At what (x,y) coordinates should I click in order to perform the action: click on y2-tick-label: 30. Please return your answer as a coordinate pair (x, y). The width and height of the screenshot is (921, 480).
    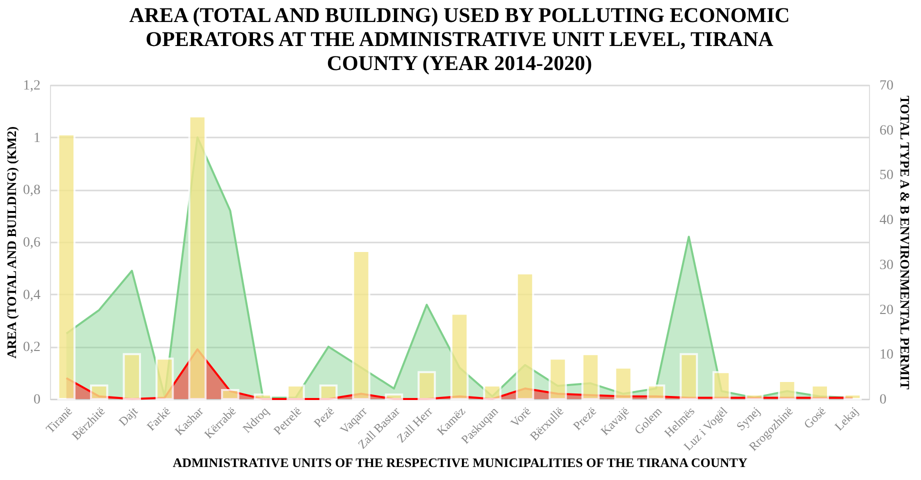
    Looking at the image, I should click on (887, 265).